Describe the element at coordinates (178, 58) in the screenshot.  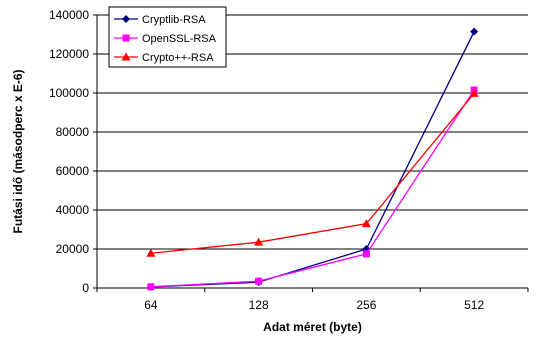
I see `legend-label: Crypto++-RSA` at that location.